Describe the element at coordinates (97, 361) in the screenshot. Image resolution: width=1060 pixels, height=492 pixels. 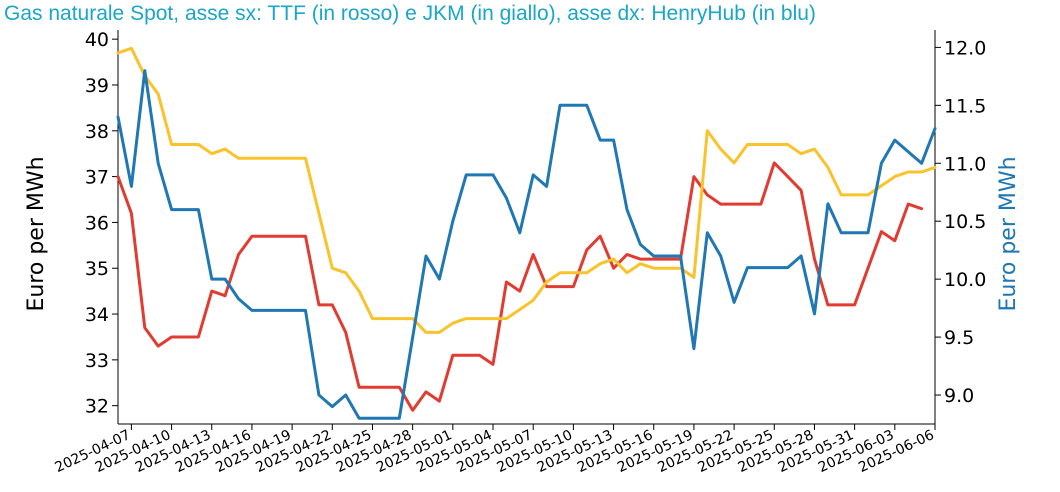
I see `y-tick-label-left: 33` at that location.